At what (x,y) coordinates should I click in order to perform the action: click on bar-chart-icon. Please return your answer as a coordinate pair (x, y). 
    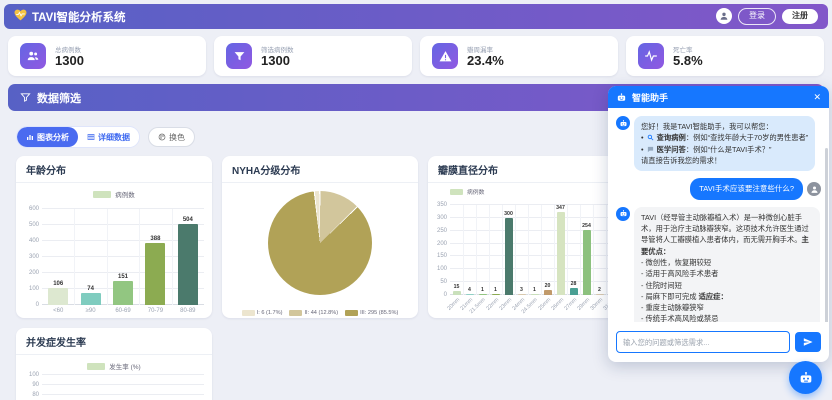
    Looking at the image, I should click on (30, 137).